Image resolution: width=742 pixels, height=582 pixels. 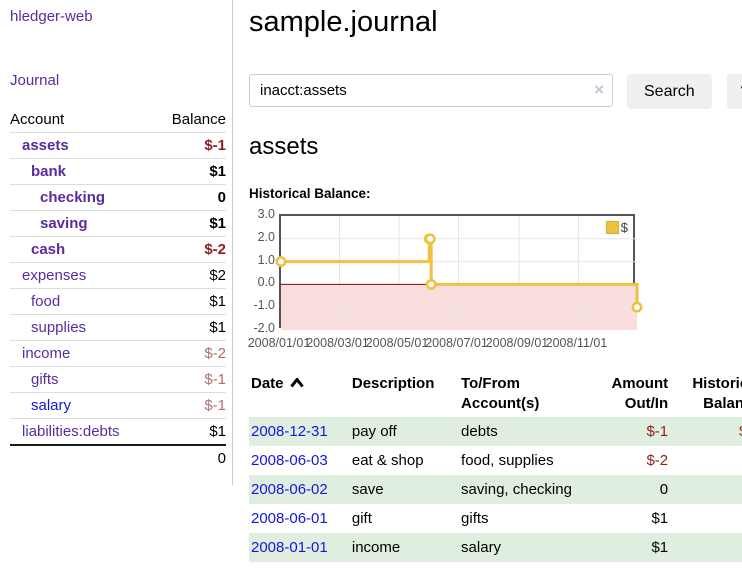 What do you see at coordinates (51, 16) in the screenshot?
I see `app-title-link: hledger-web` at bounding box center [51, 16].